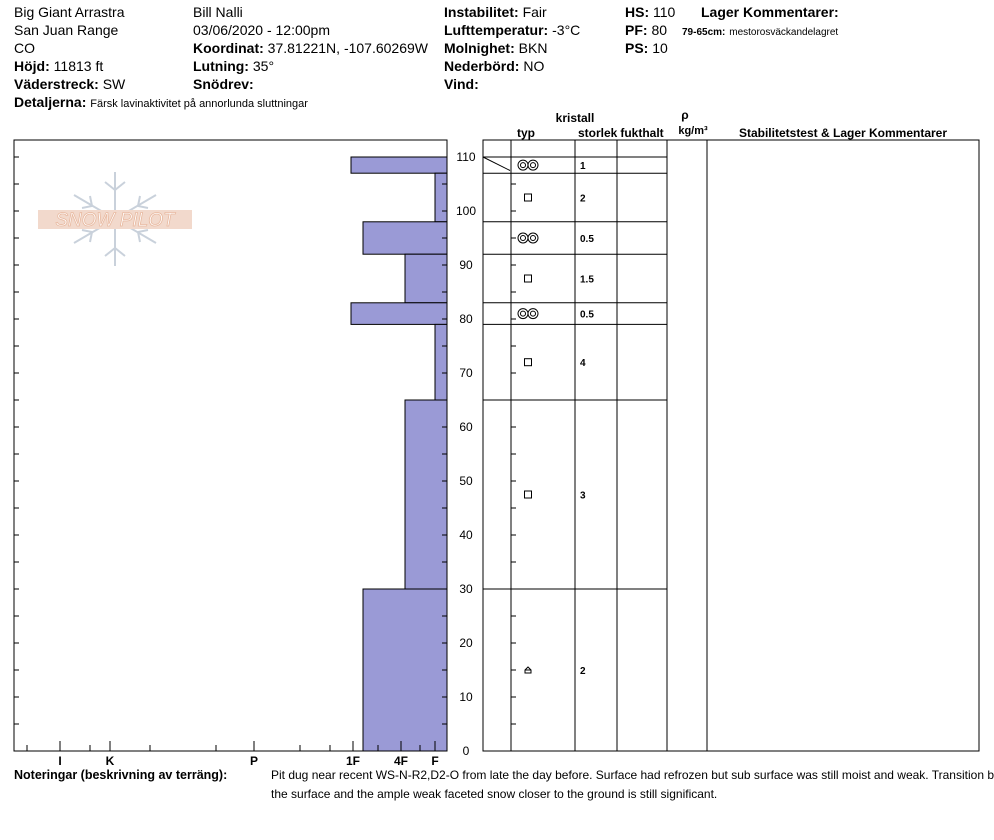 Image resolution: width=994 pixels, height=840 pixels. Describe the element at coordinates (583, 166) in the screenshot. I see `grain-size-label: 1` at that location.